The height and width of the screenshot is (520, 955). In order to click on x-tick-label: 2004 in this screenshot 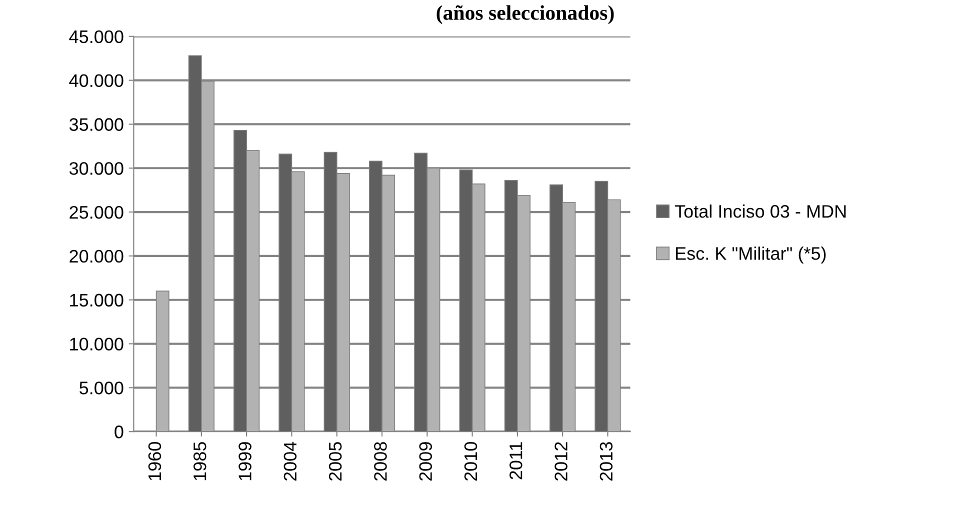, I will do `click(290, 461)`.